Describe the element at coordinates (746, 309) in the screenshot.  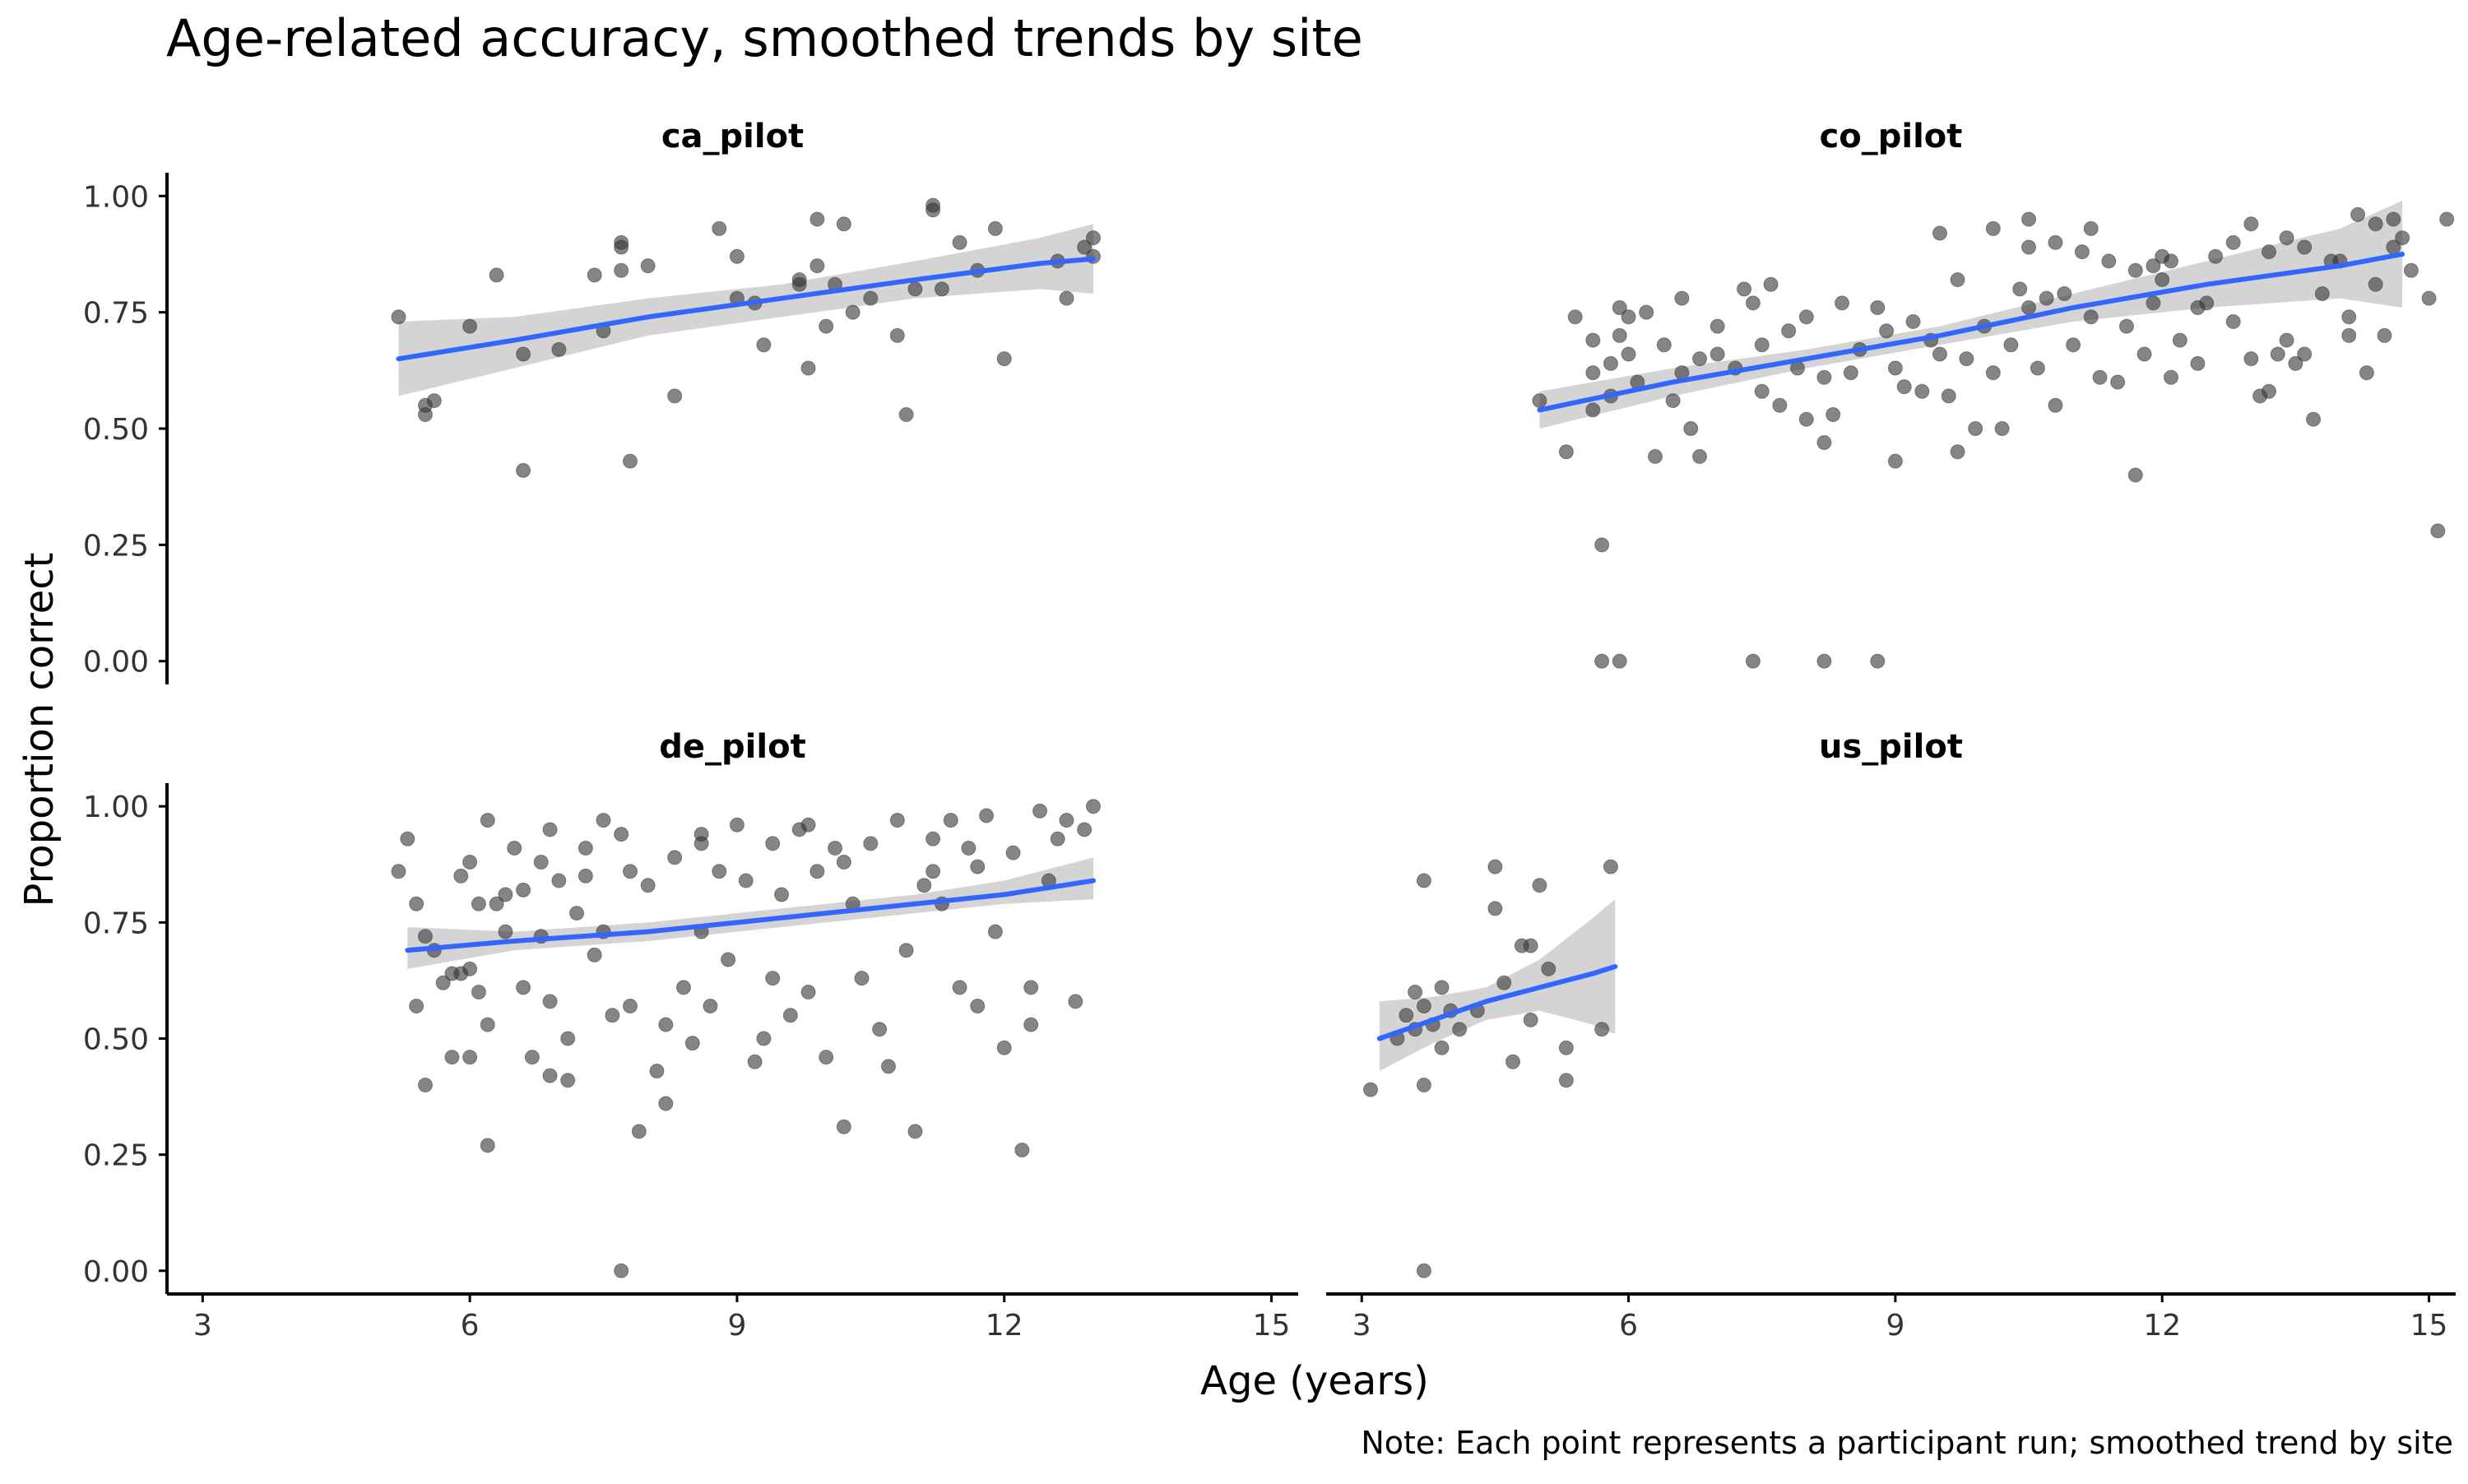
I see `trend-line` at that location.